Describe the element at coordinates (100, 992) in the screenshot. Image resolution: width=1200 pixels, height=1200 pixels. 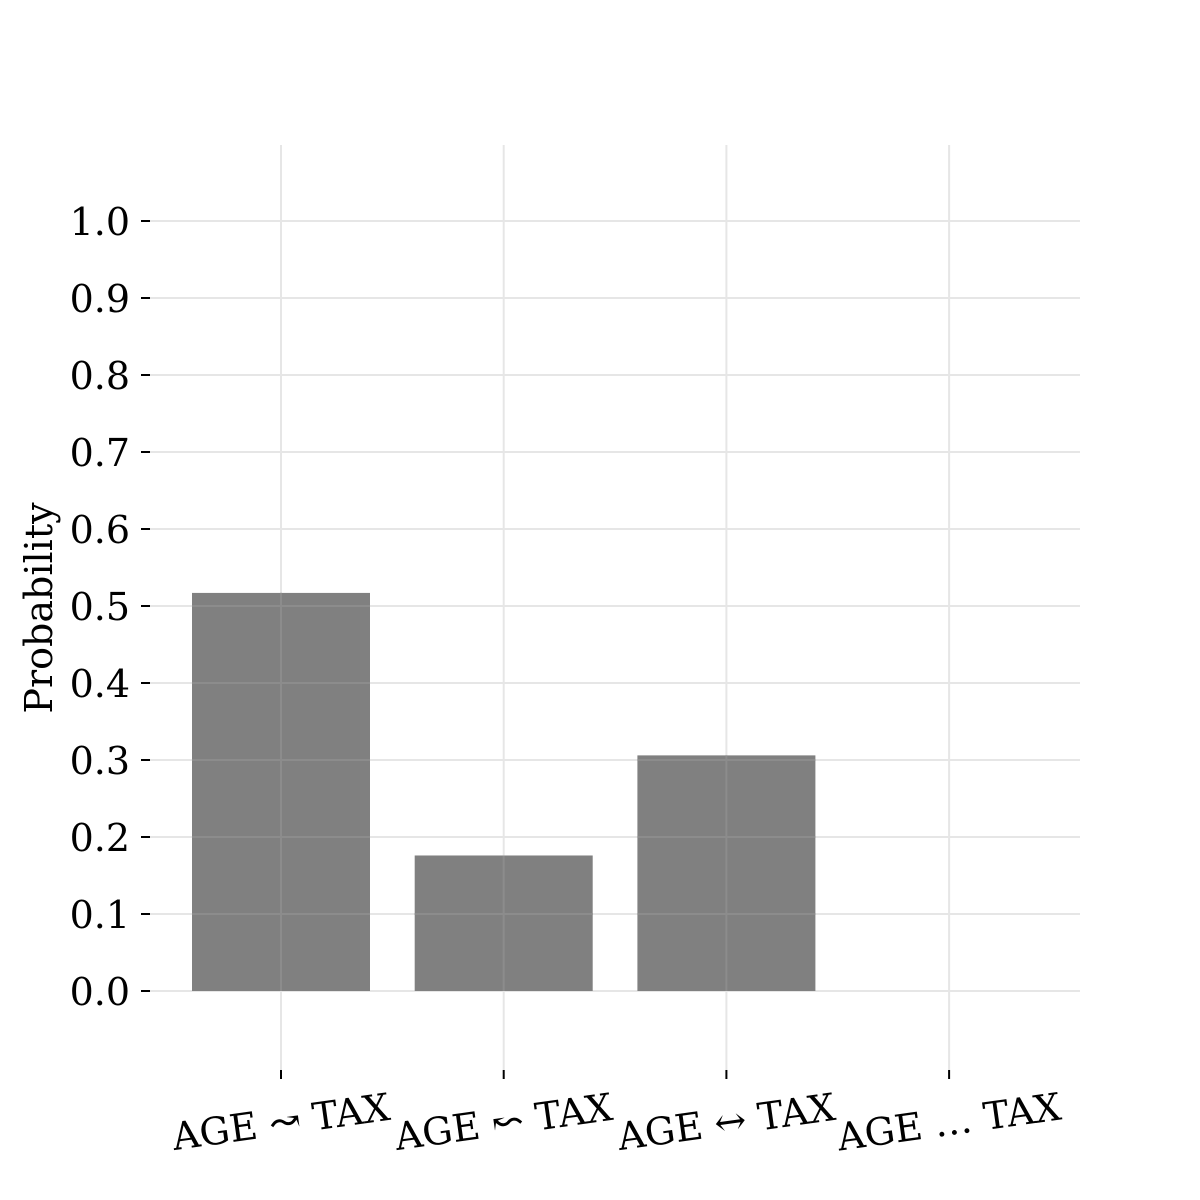
I see `y-tick-label: 0.0` at that location.